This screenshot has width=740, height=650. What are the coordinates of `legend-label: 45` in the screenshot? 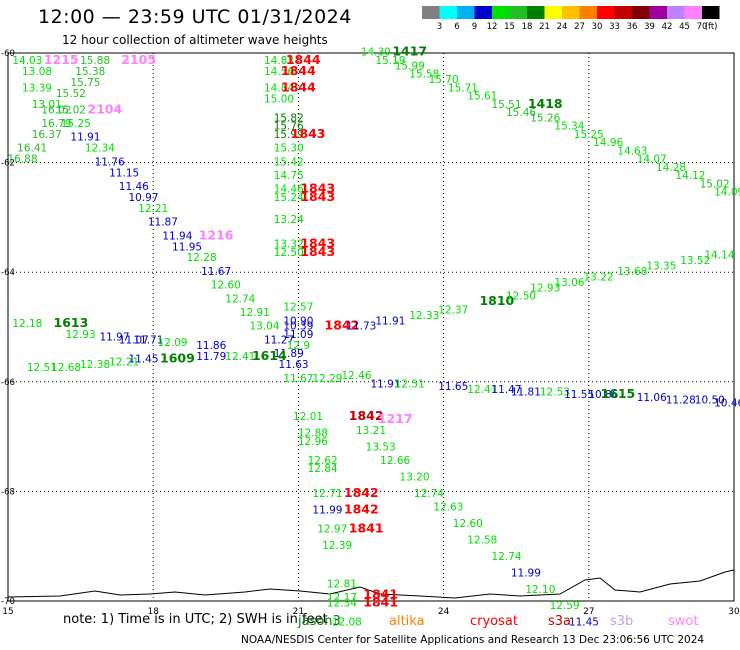 It's located at (684, 27).